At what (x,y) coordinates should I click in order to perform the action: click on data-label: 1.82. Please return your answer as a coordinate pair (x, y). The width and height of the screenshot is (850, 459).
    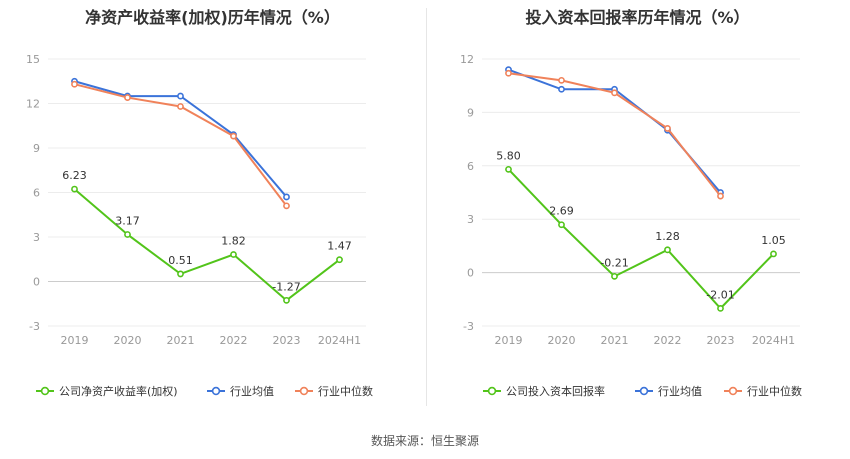
    Looking at the image, I should click on (233, 241).